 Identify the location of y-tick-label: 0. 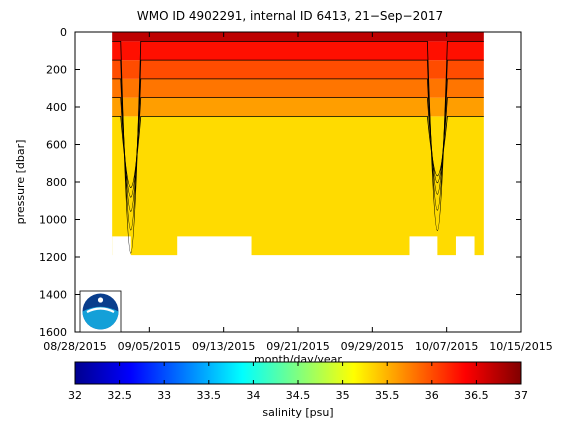
(63, 32).